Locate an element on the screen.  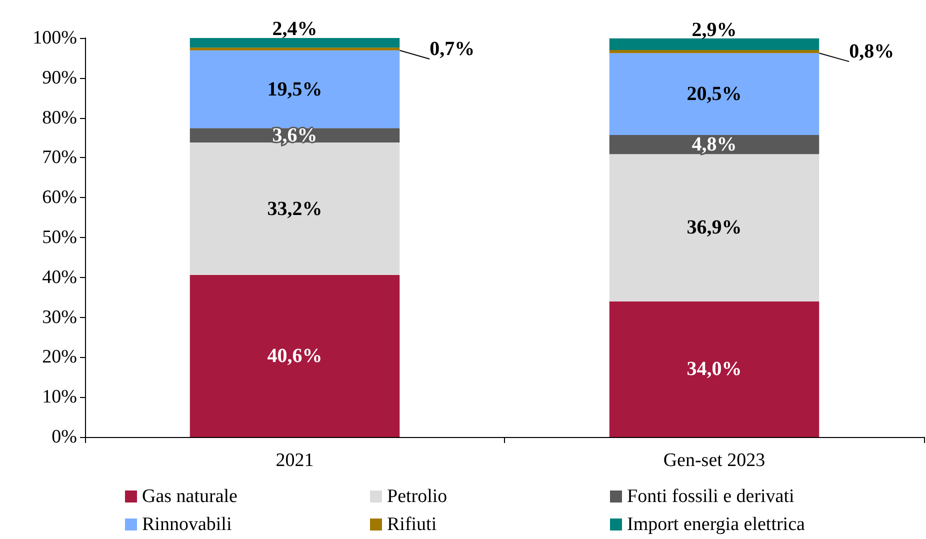
legend-label: Rifiuti is located at coordinates (412, 524).